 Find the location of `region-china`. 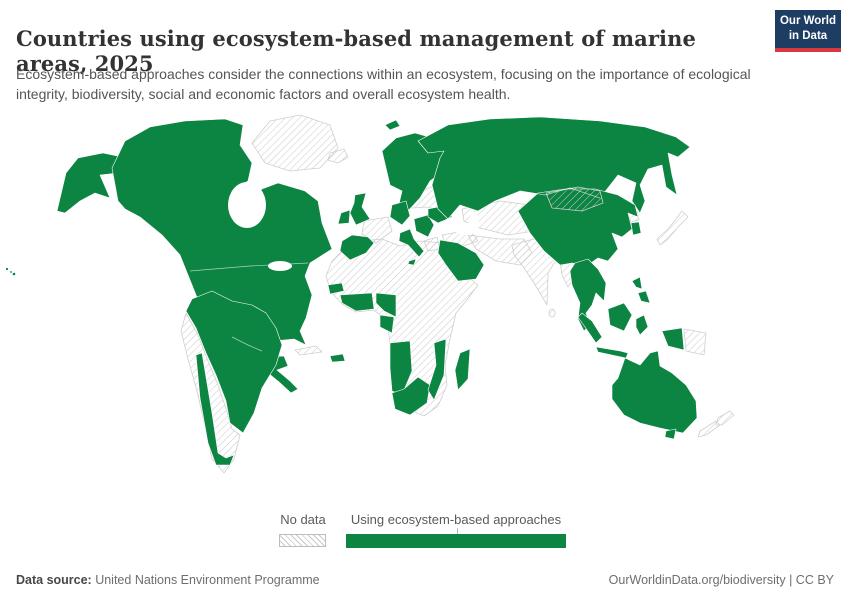

region-china is located at coordinates (578, 227).